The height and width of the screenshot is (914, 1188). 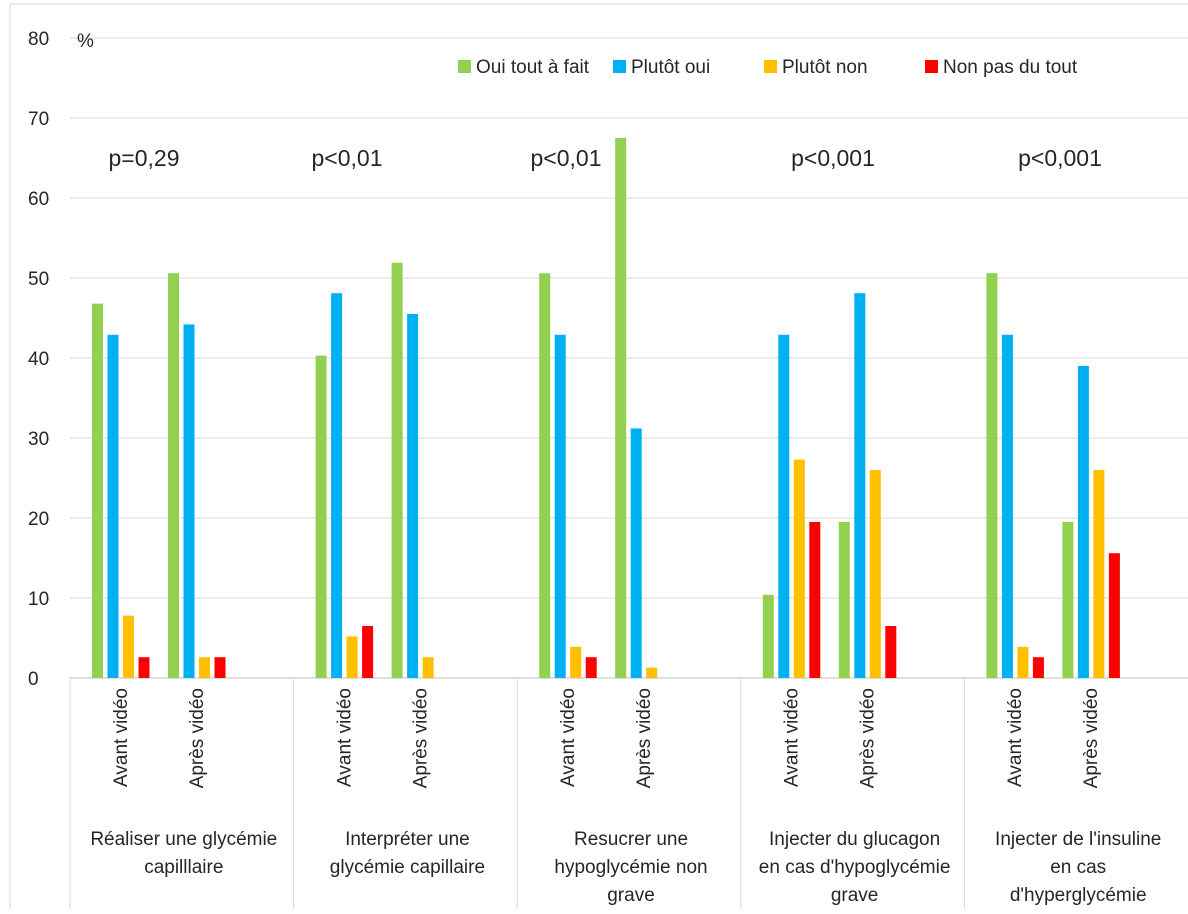 I want to click on x-group-label: Injecter de l'insuline, so click(x=1078, y=839).